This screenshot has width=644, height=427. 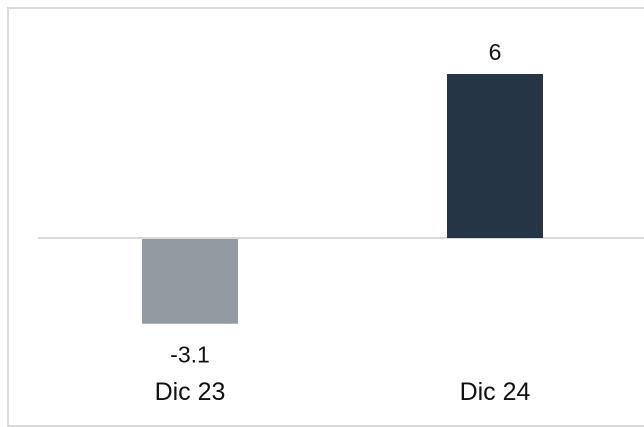 I want to click on category-label: Dic 24, so click(x=495, y=391).